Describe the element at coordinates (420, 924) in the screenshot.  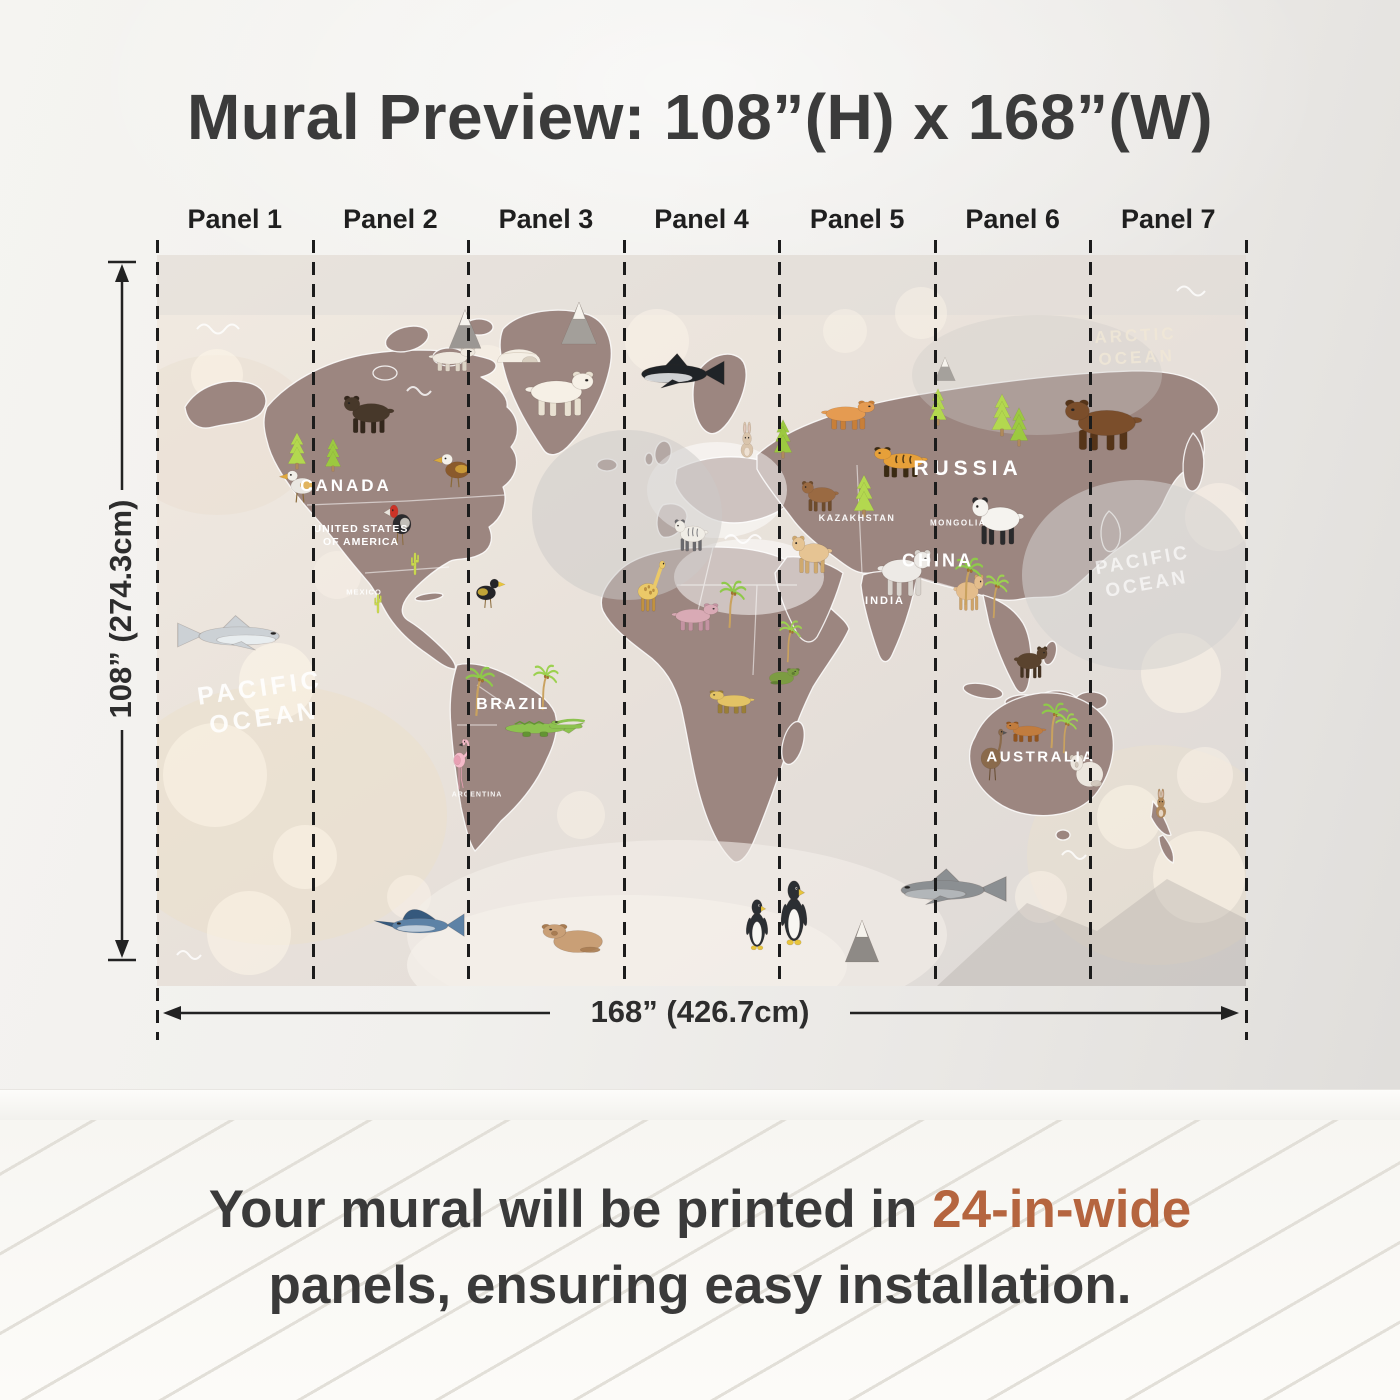
I see `marlin-icon` at that location.